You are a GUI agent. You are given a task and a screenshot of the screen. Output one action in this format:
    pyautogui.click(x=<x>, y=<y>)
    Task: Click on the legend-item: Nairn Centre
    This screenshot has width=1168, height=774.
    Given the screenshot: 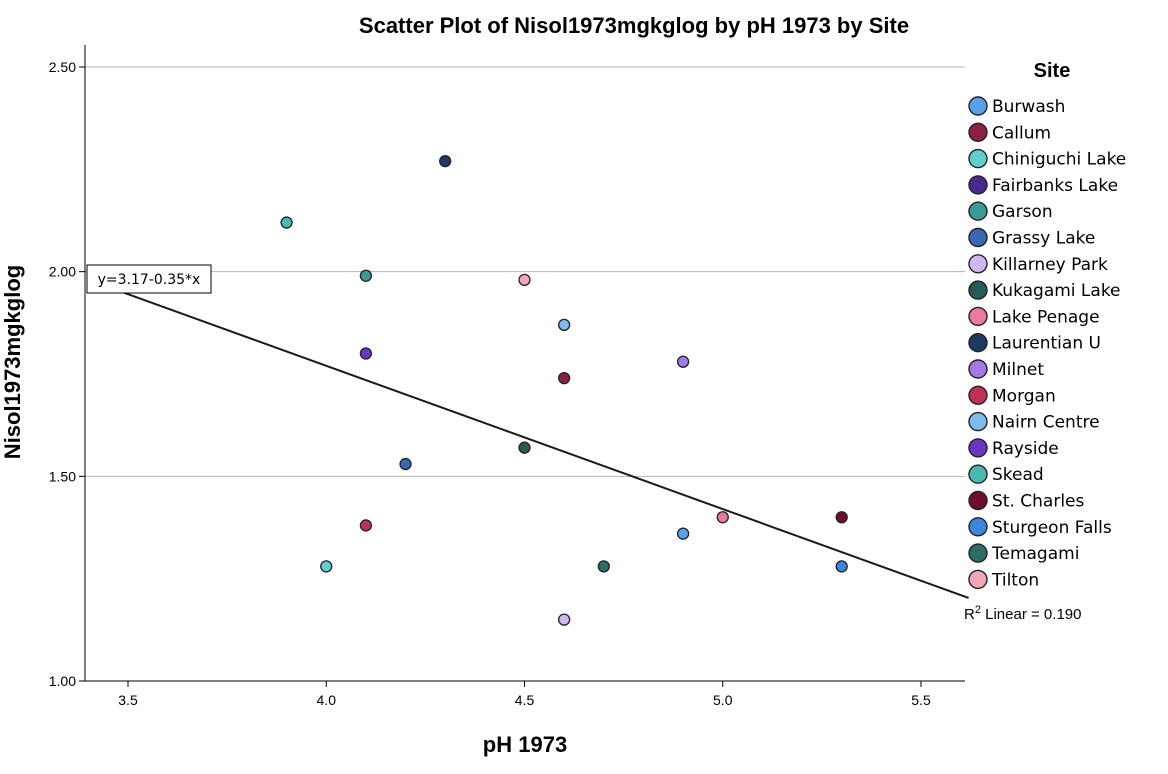 What is the action you would take?
    pyautogui.click(x=1034, y=422)
    